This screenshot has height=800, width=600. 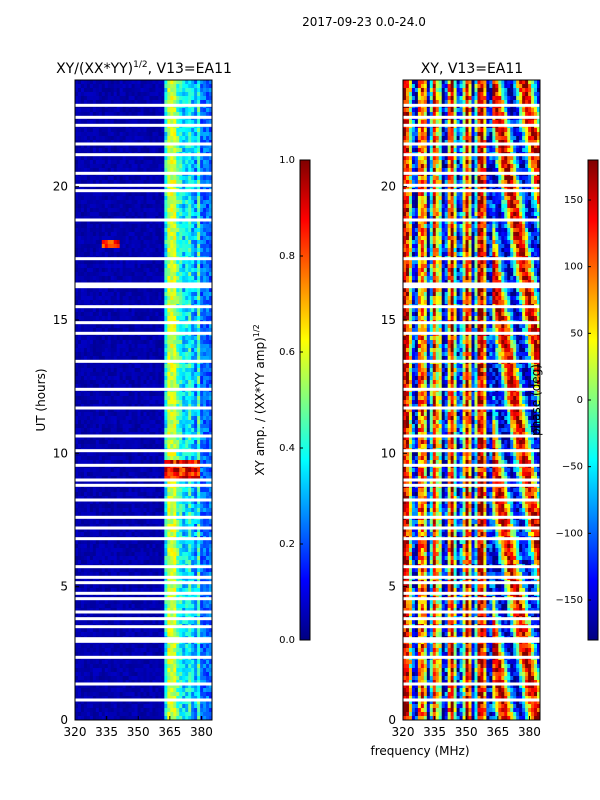 What do you see at coordinates (364, 22) in the screenshot?
I see `figure-suptitle: 2017-09-23 0.0-24.0` at bounding box center [364, 22].